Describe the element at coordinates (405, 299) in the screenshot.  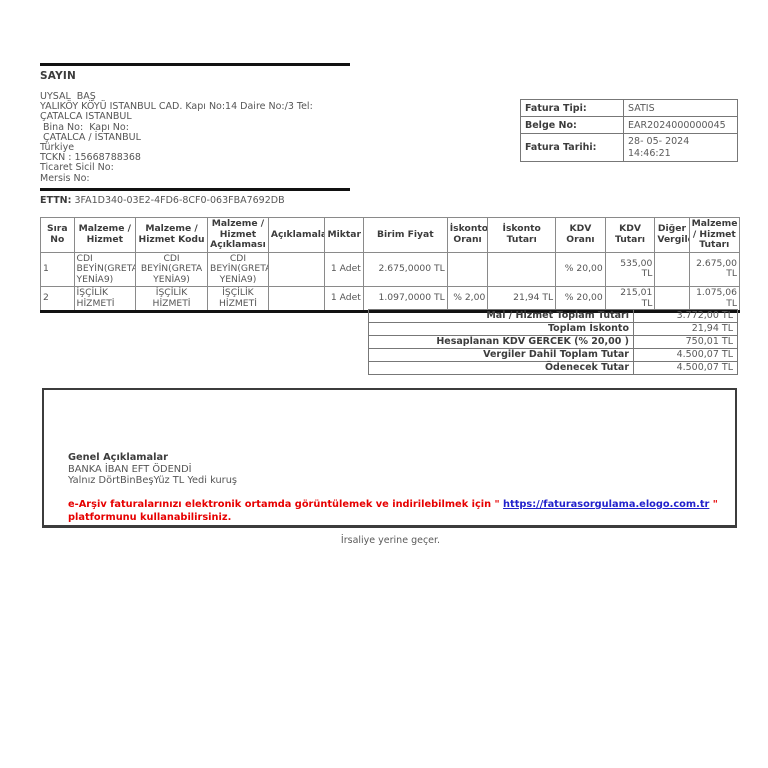
I see `item-cell: 1.097,0000 TL` at that location.